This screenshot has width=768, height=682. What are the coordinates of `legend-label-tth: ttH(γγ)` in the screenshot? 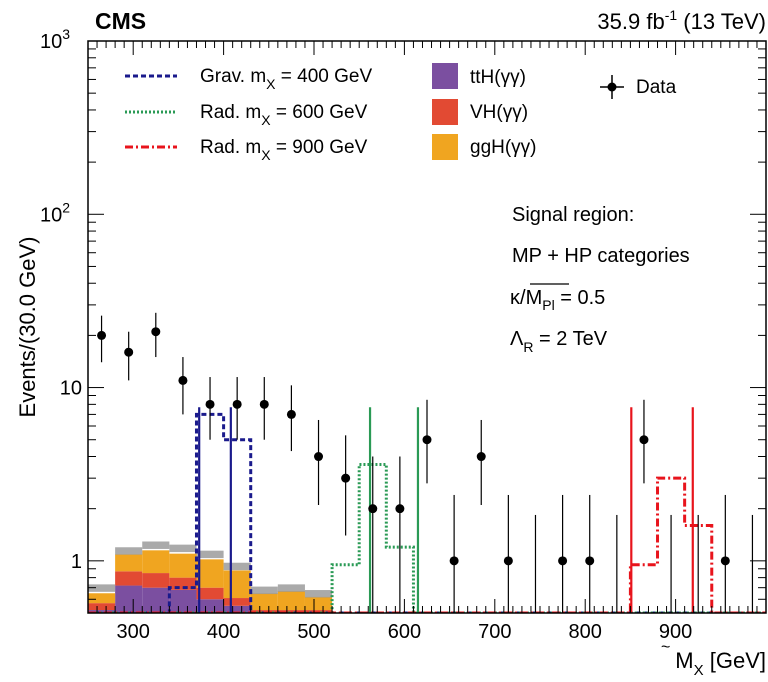 It's located at (498, 77).